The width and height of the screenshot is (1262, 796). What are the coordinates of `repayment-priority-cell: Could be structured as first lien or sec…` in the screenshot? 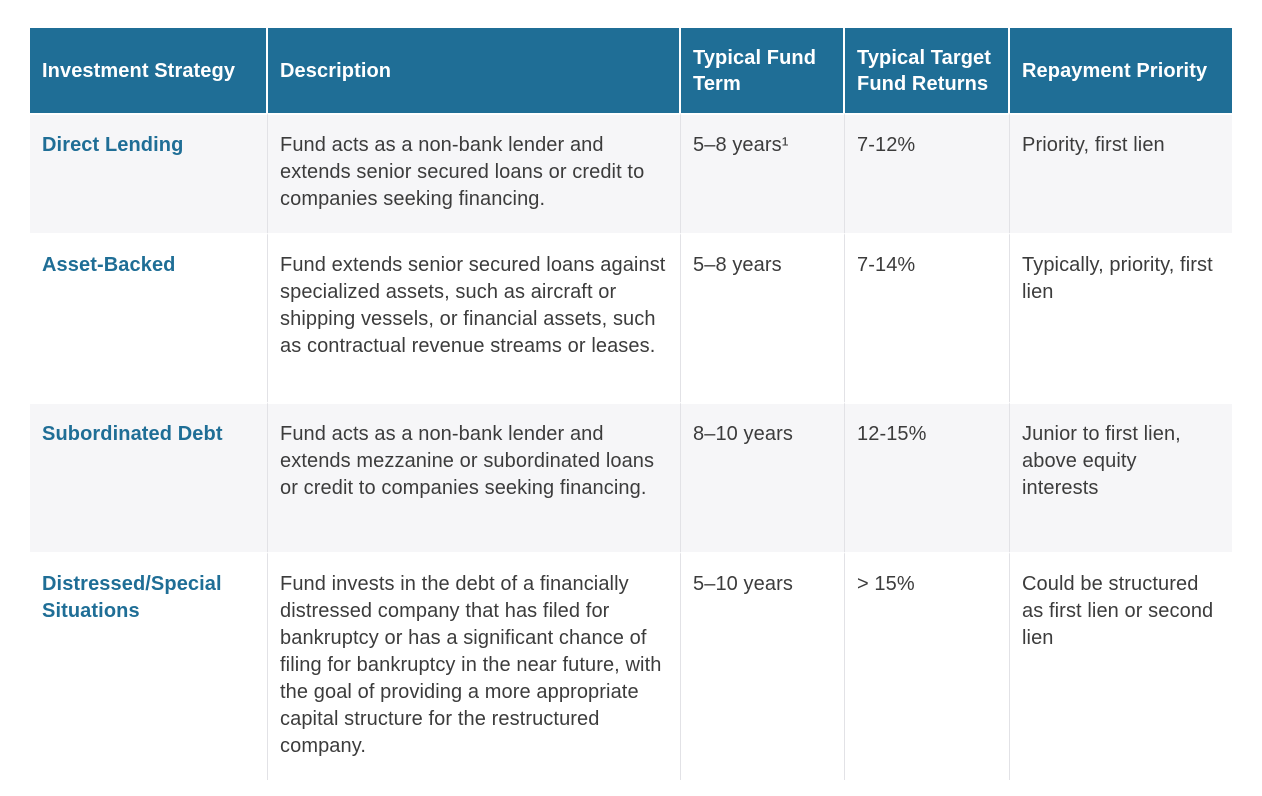 It's located at (1121, 666).